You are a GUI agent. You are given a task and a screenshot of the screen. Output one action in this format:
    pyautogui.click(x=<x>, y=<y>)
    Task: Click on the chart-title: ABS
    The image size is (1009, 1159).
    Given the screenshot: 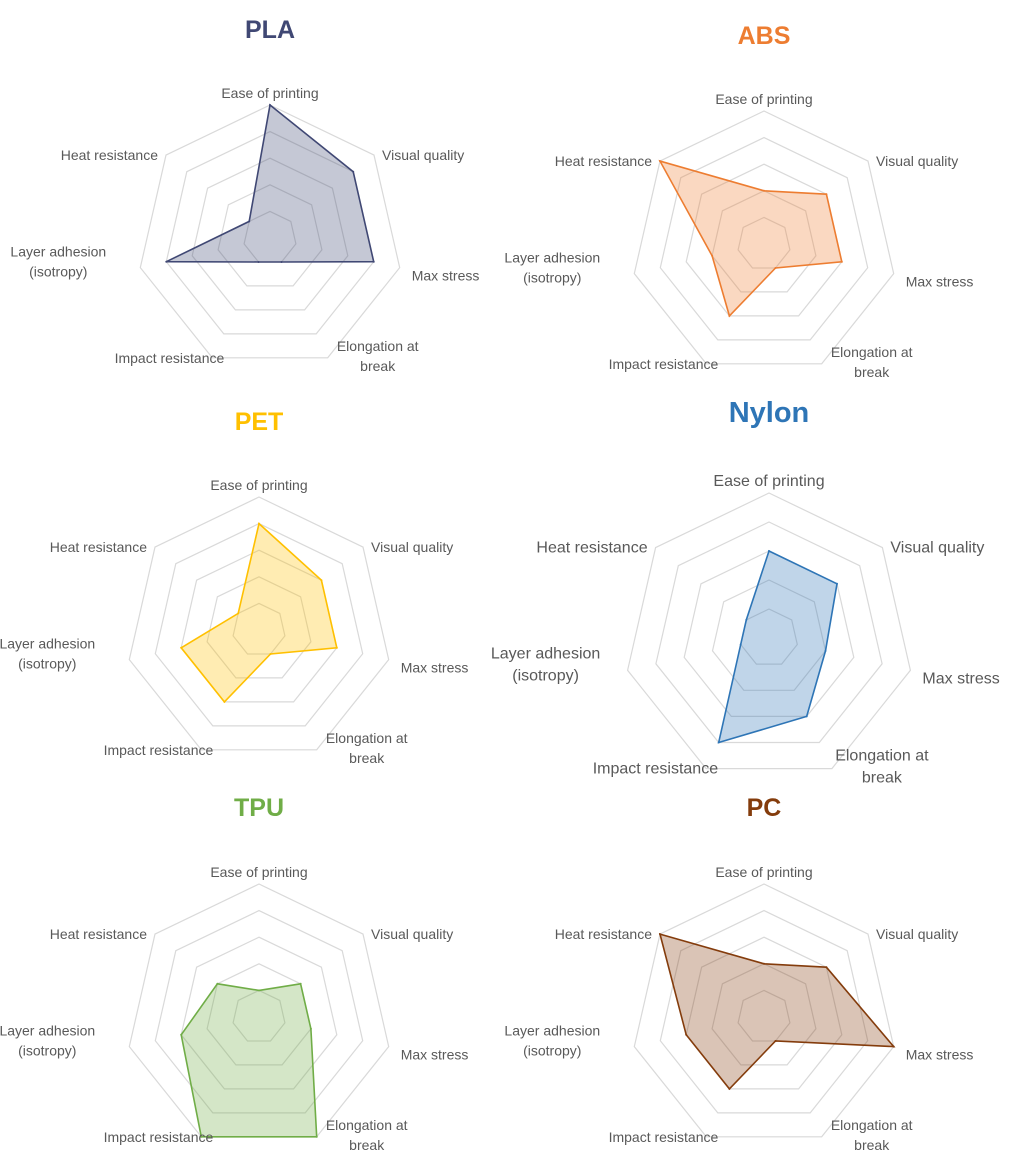 What is the action you would take?
    pyautogui.click(x=764, y=36)
    